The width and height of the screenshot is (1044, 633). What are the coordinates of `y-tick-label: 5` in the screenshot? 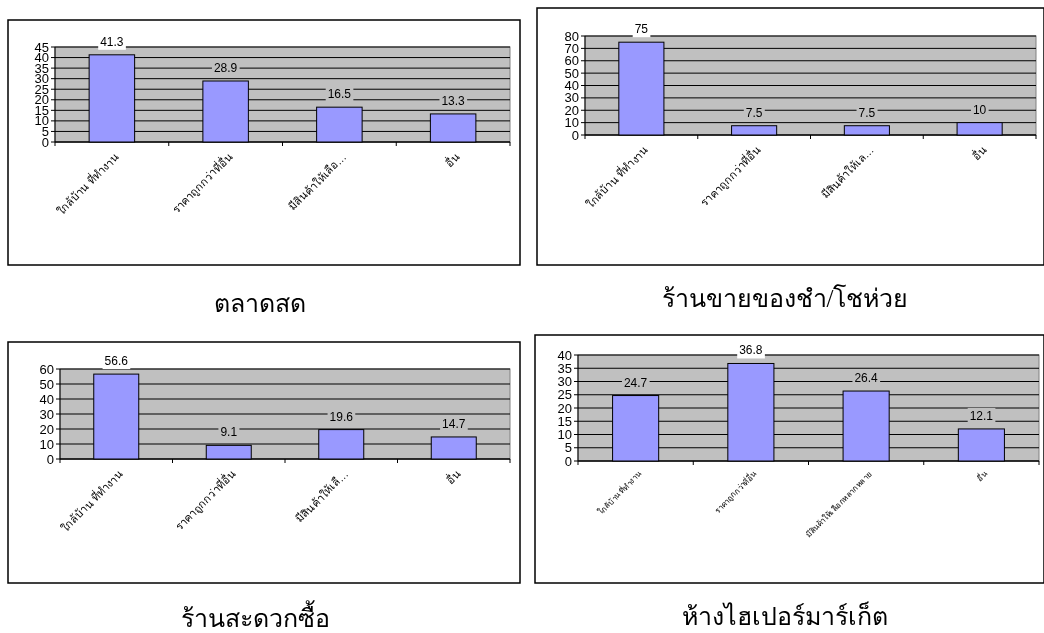 It's located at (568, 448).